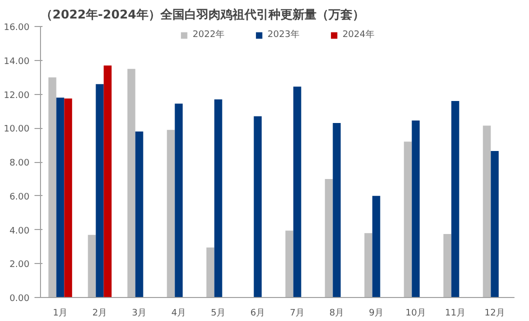 This screenshot has width=529, height=321. What do you see at coordinates (17, 28) in the screenshot?
I see `y-tick-label: 16.00` at bounding box center [17, 28].